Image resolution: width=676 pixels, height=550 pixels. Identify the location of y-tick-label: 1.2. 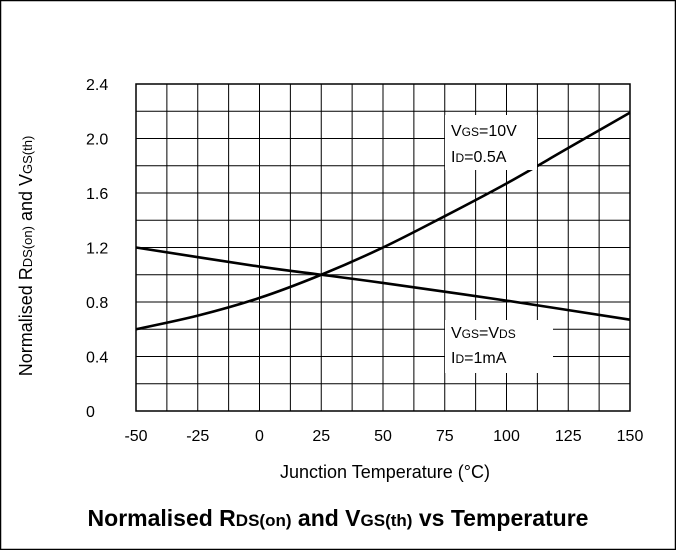
(97, 249).